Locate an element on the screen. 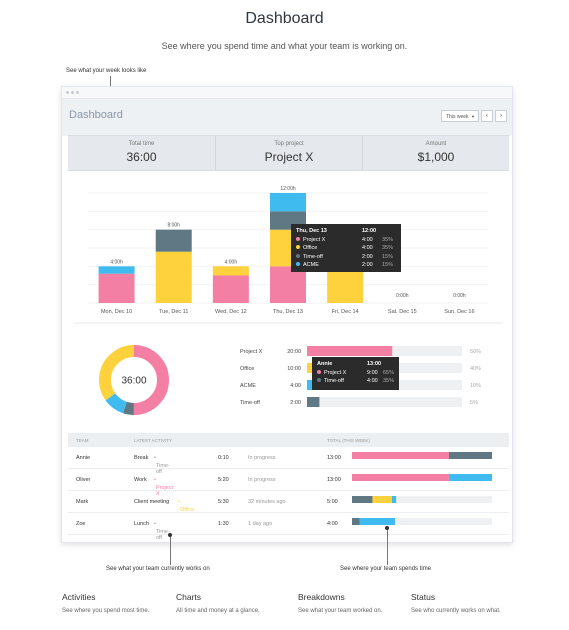 The width and height of the screenshot is (569, 630). tooltip-row-pct: 35% is located at coordinates (388, 248).